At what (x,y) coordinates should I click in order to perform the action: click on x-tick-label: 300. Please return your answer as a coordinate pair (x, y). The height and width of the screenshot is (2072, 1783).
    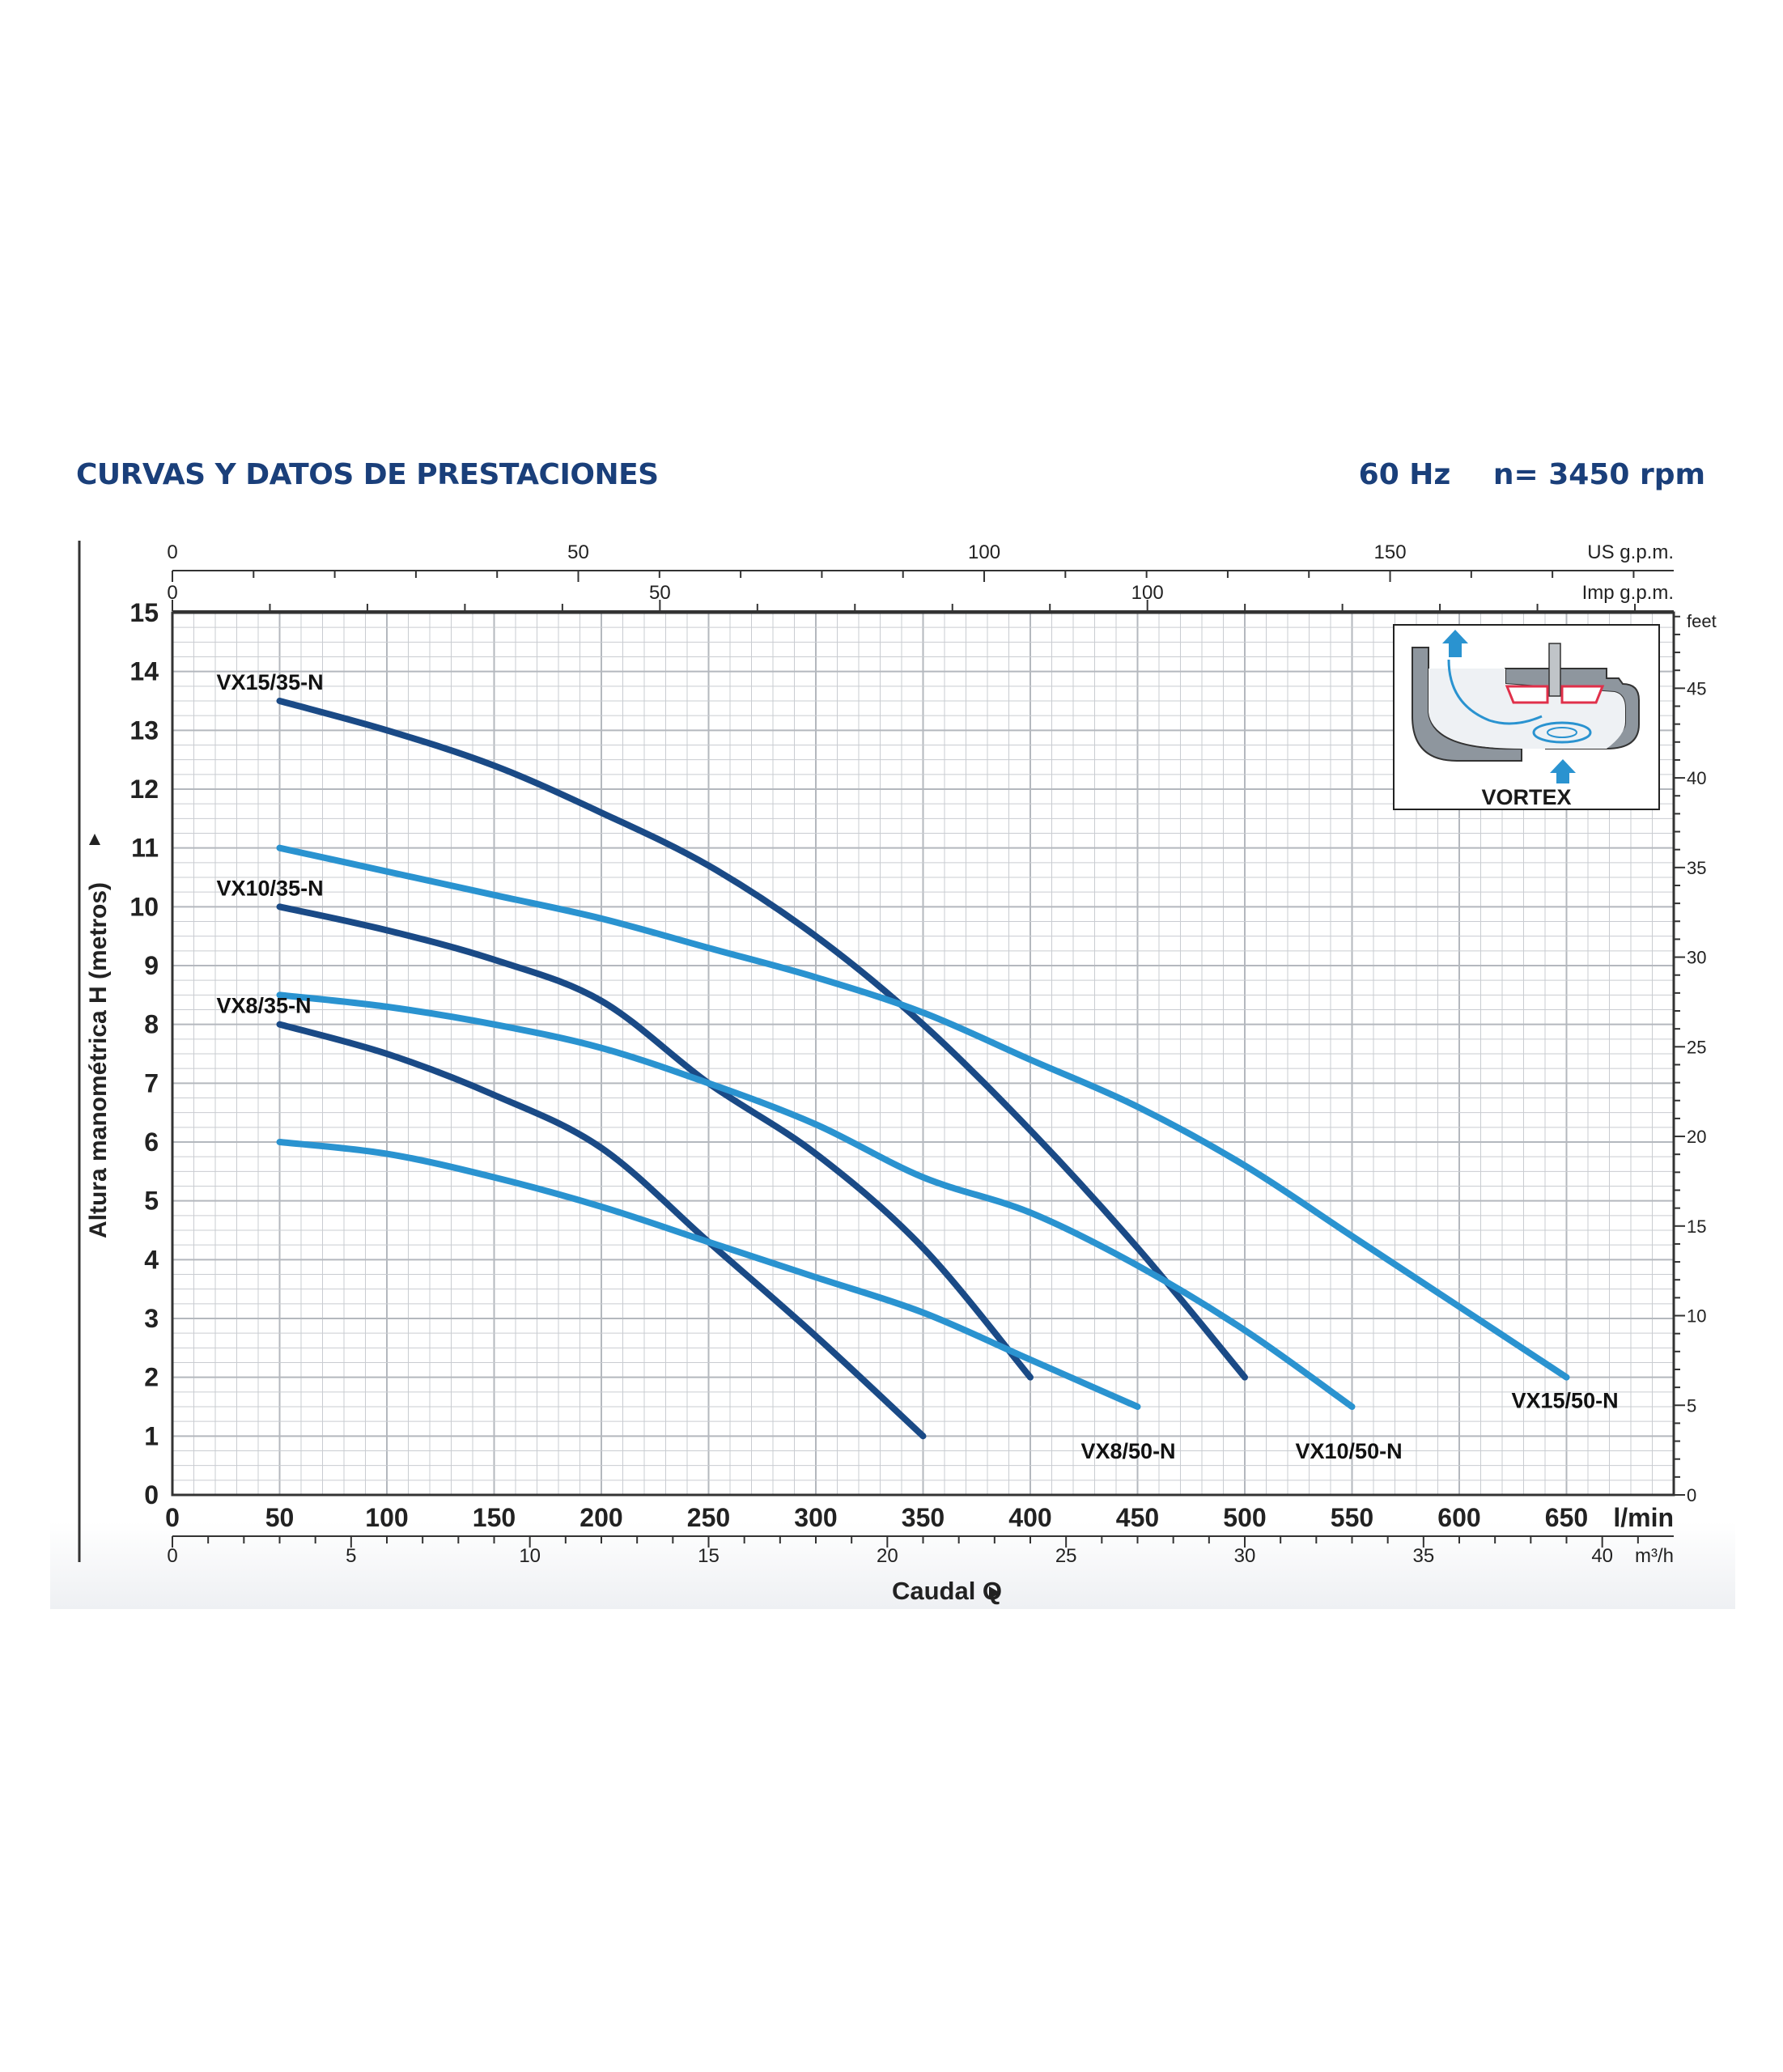
    Looking at the image, I should click on (815, 1517).